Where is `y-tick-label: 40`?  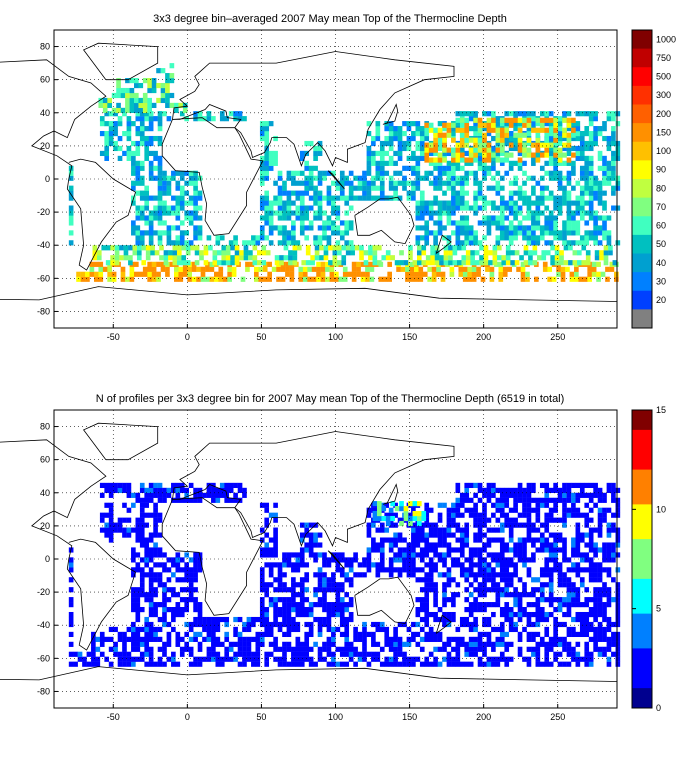
y-tick-label: 40 is located at coordinates (45, 113).